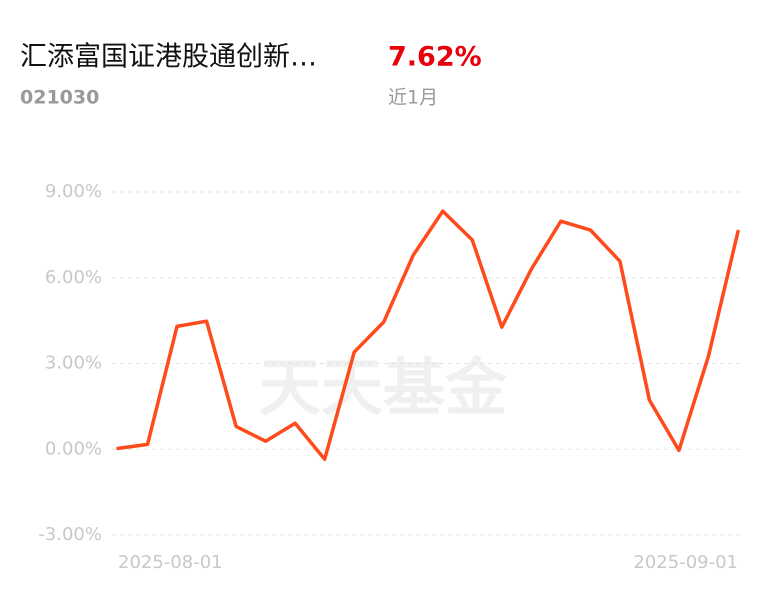 The image size is (768, 589). I want to click on x-tick-label: 2025-09-01, so click(685, 562).